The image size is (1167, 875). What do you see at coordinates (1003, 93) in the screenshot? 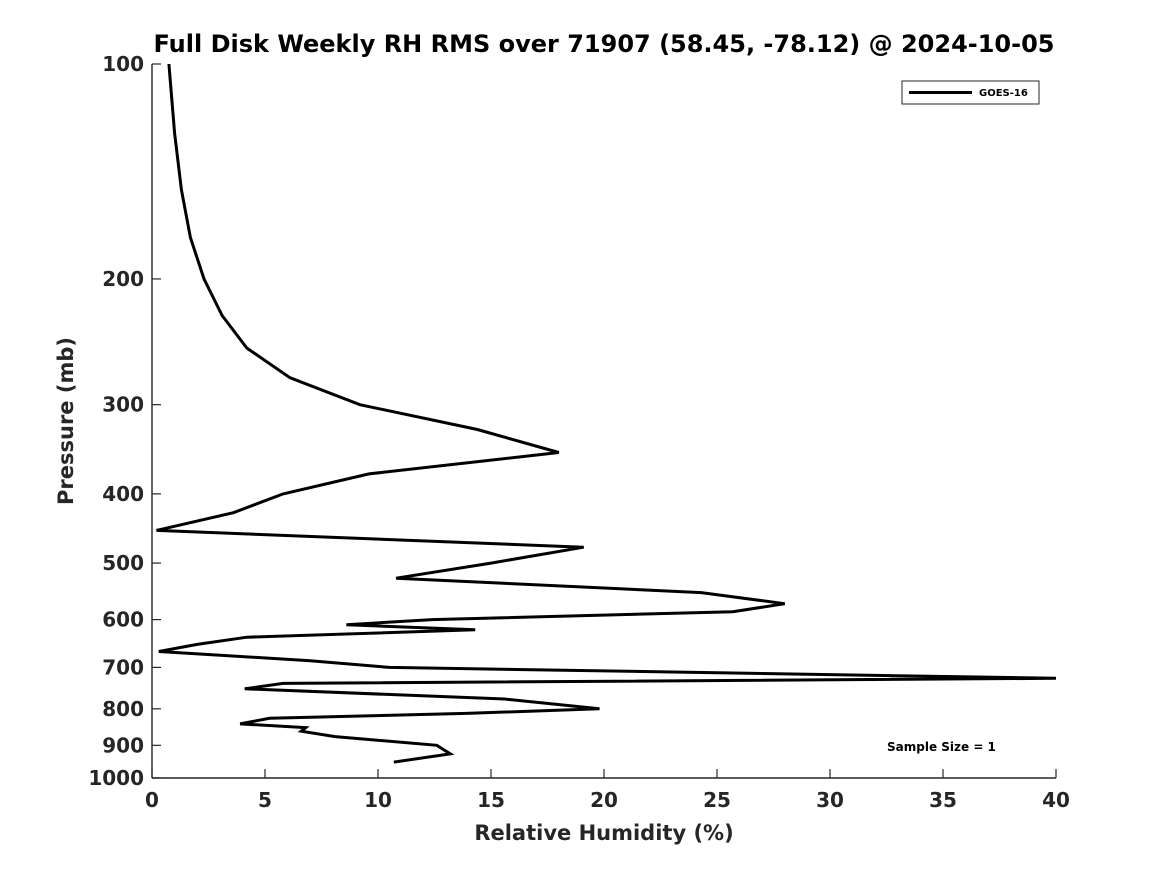
I see `legend-label-goes-16: GOES-16` at bounding box center [1003, 93].